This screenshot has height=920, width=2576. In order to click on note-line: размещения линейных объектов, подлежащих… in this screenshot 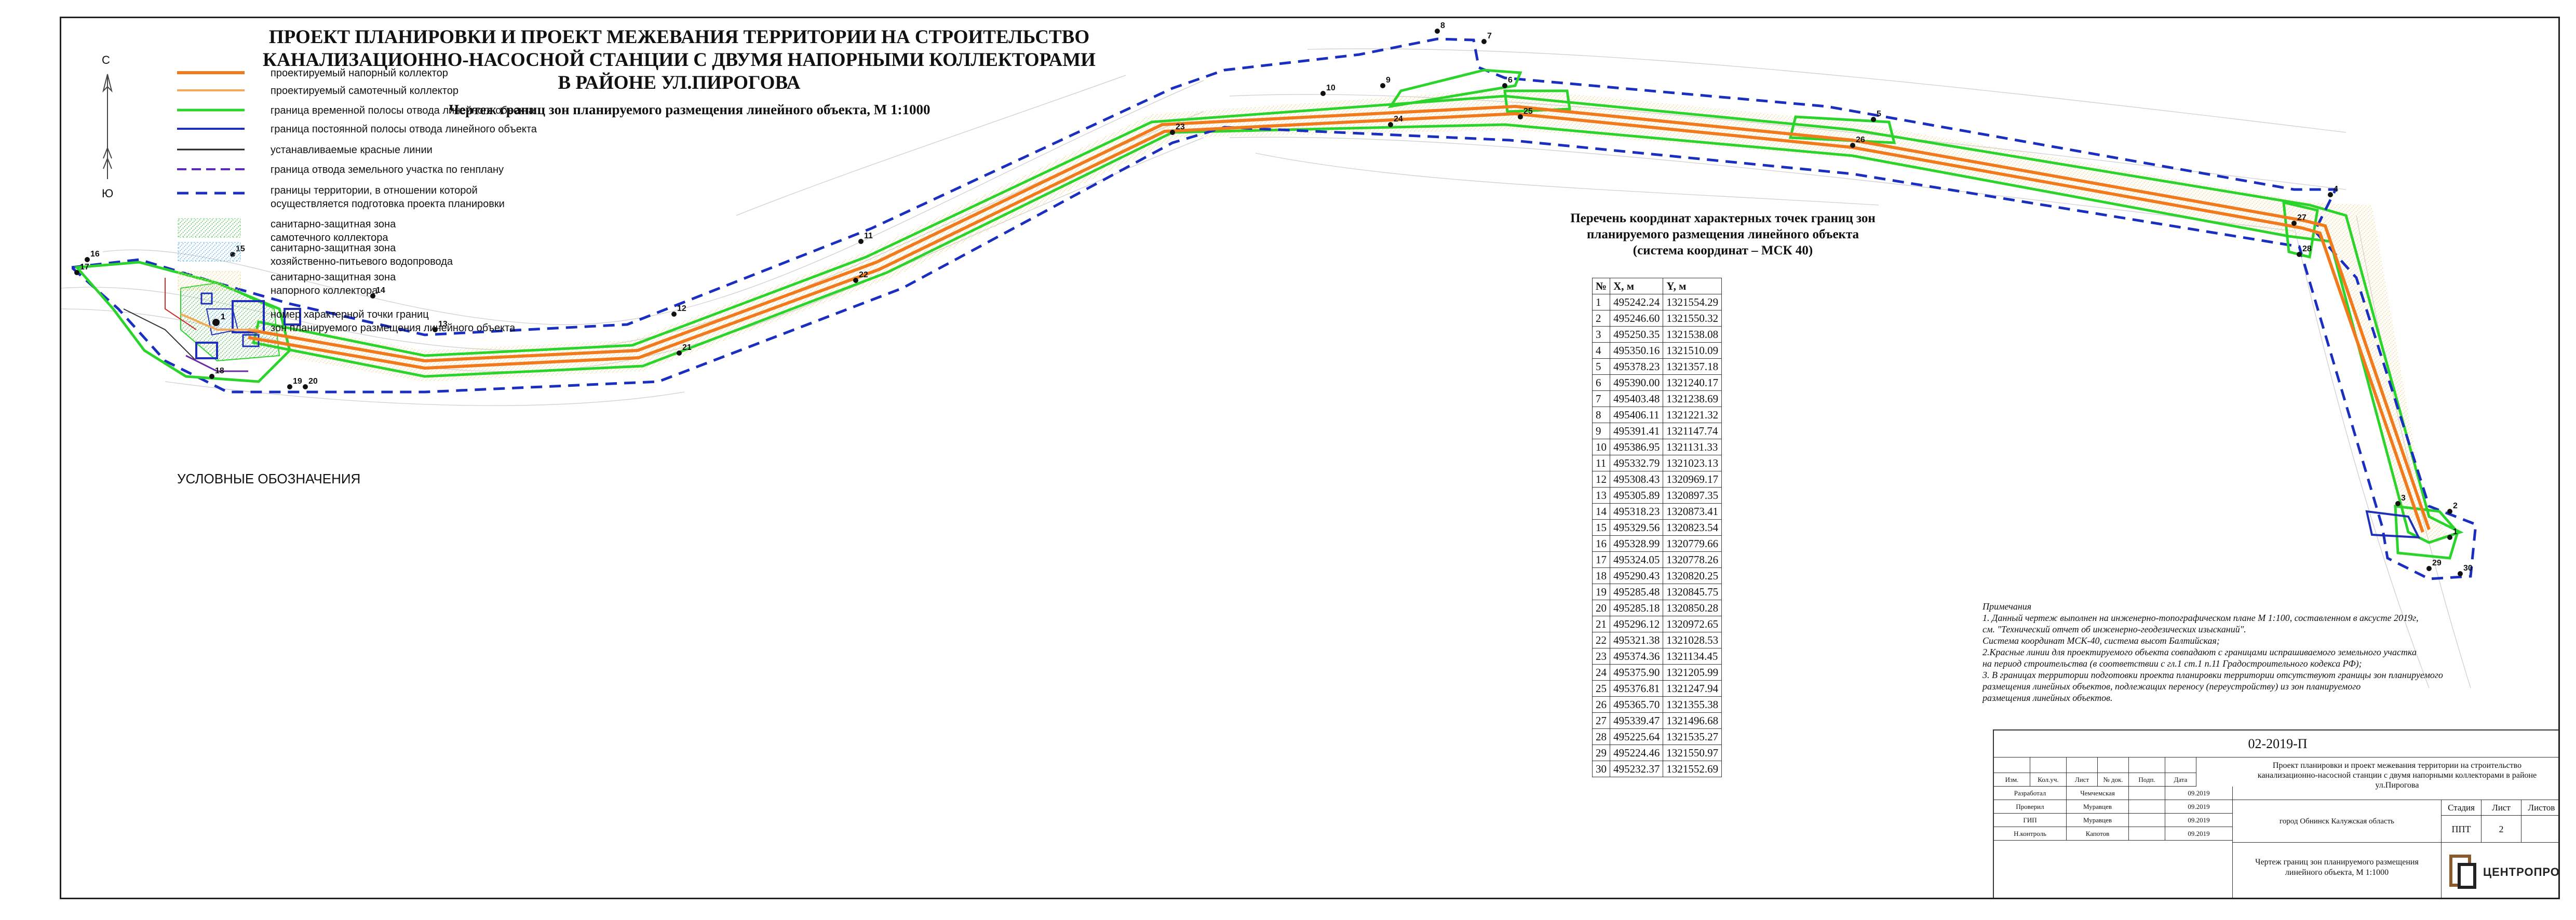, I will do `click(2171, 686)`.